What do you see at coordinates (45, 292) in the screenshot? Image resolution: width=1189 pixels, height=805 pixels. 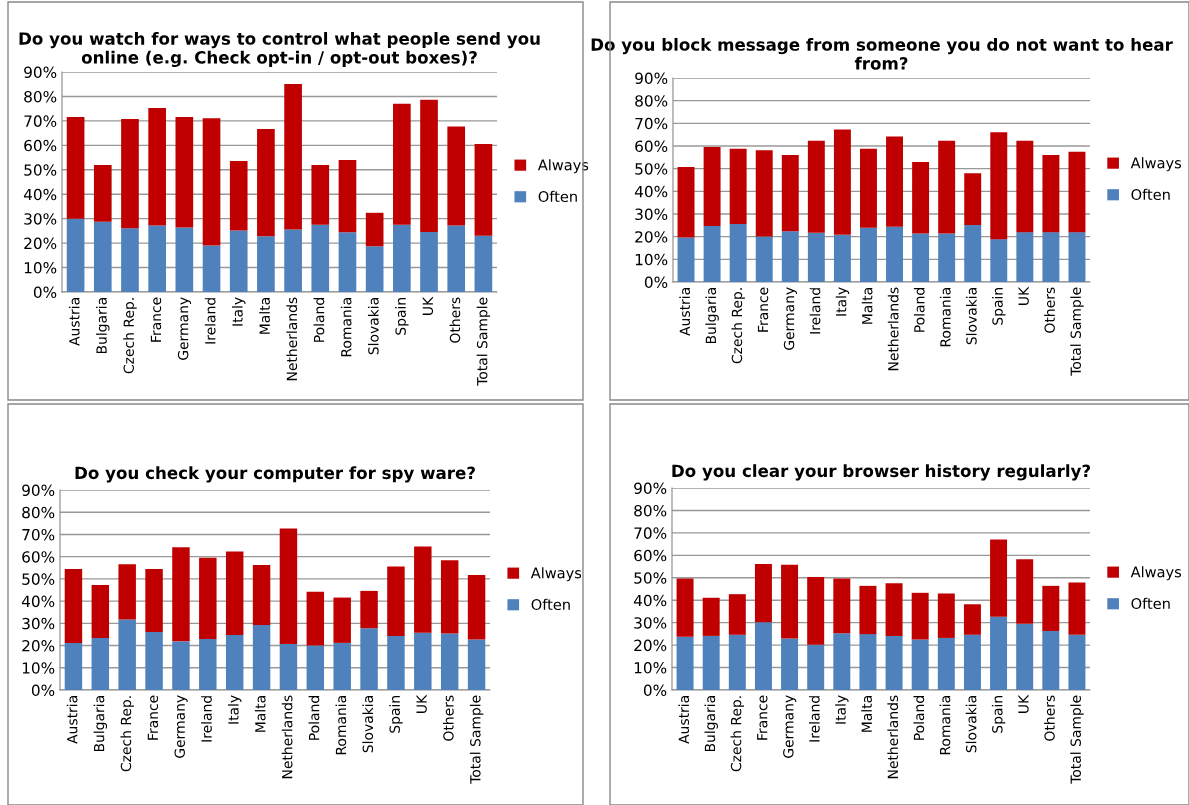 I see `y-tick-label: 0%` at bounding box center [45, 292].